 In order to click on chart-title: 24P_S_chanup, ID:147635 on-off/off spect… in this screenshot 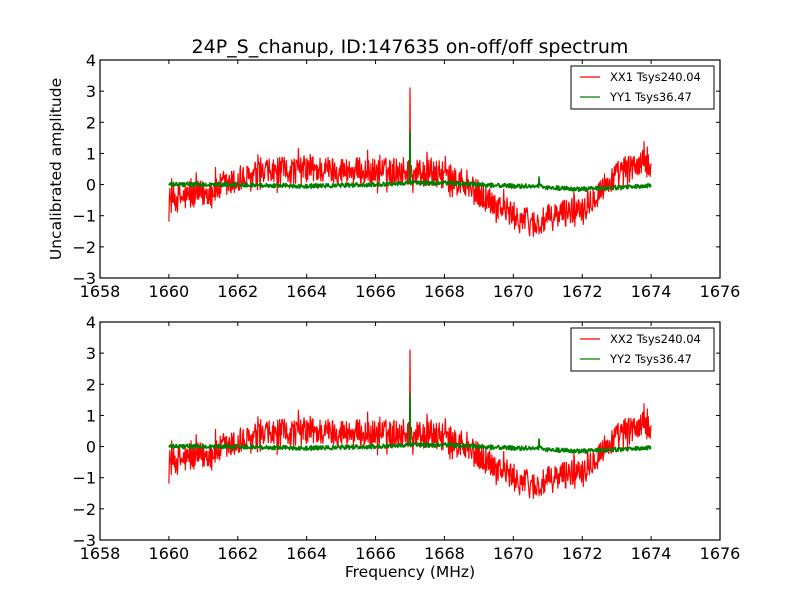, I will do `click(410, 47)`.